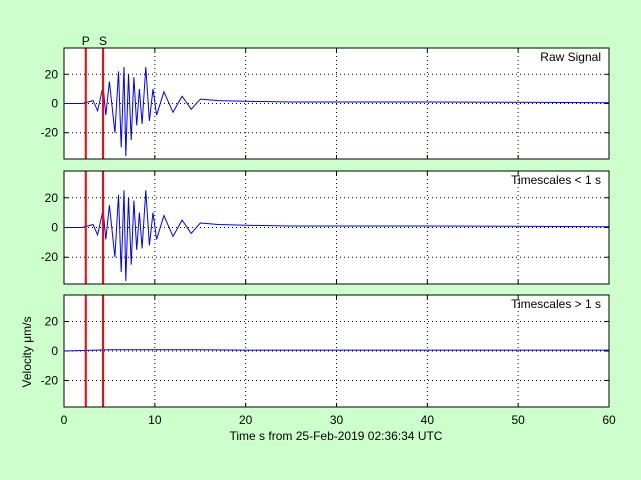 The height and width of the screenshot is (480, 641). I want to click on panel-label: Timescales < 1 s, so click(556, 180).